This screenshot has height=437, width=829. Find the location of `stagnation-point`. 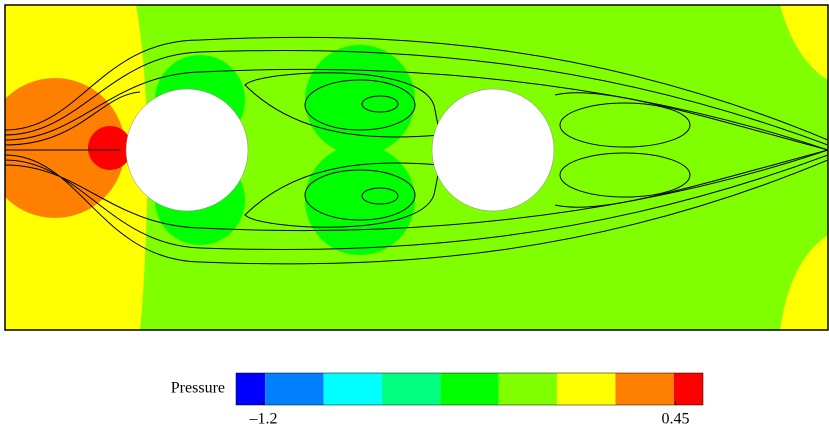

stagnation-point is located at coordinates (110, 148).